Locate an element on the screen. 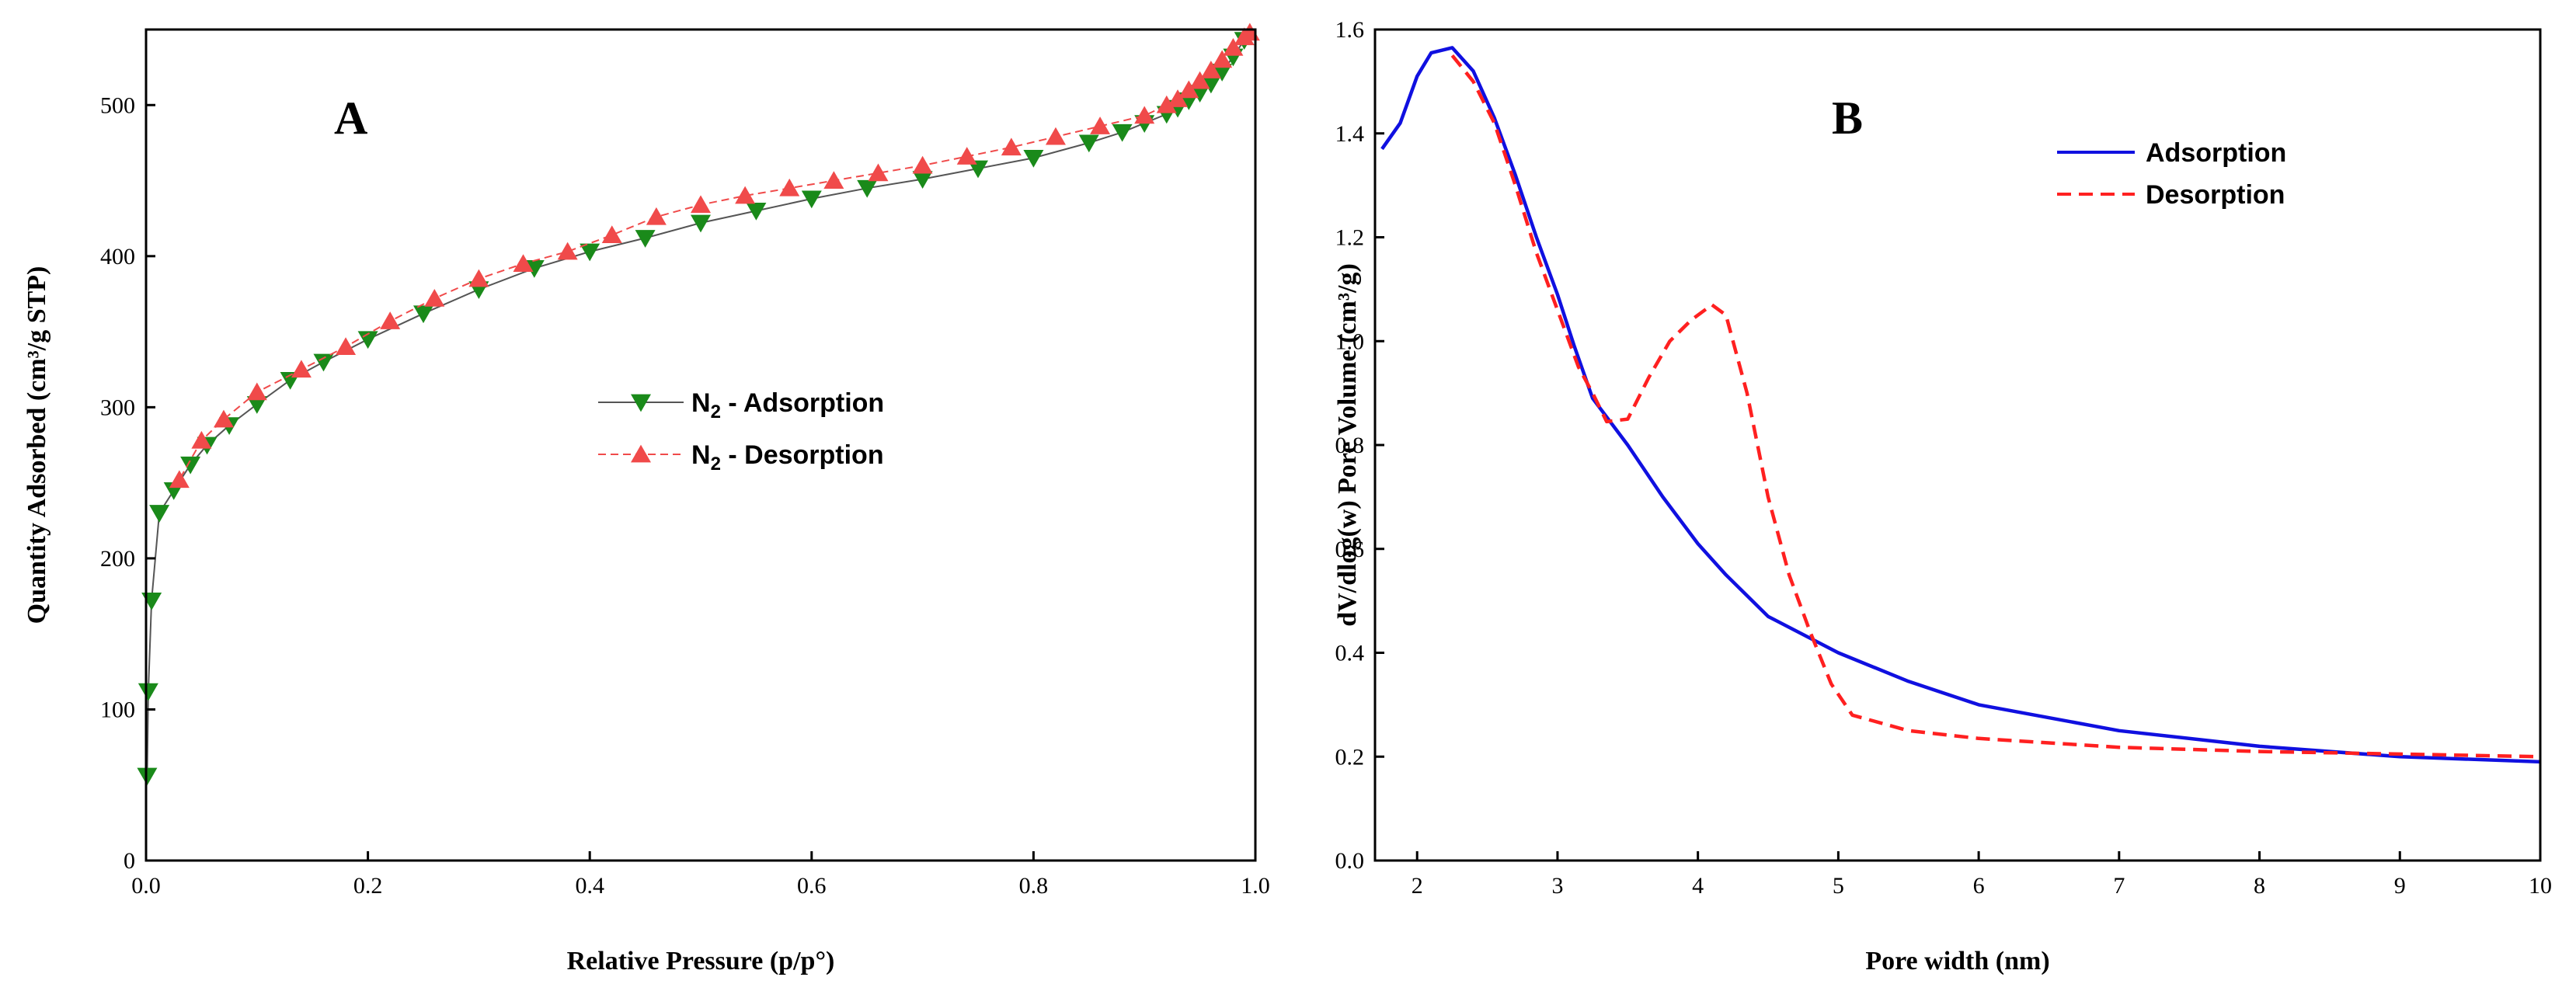  legend-label-n2-desorption-main: N is located at coordinates (701, 455).